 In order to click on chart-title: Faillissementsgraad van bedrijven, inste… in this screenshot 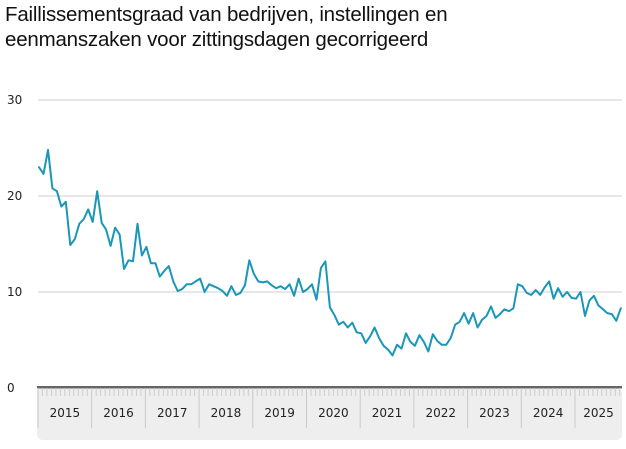, I will do `click(313, 27)`.